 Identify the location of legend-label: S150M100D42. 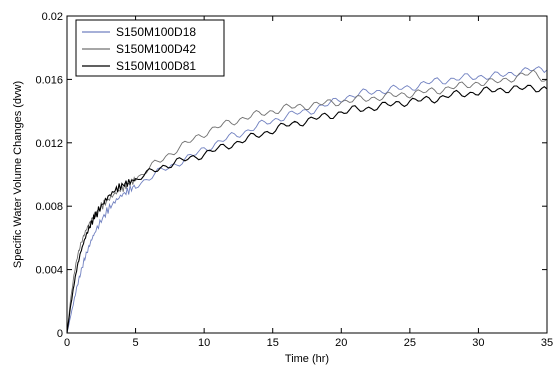
(156, 49).